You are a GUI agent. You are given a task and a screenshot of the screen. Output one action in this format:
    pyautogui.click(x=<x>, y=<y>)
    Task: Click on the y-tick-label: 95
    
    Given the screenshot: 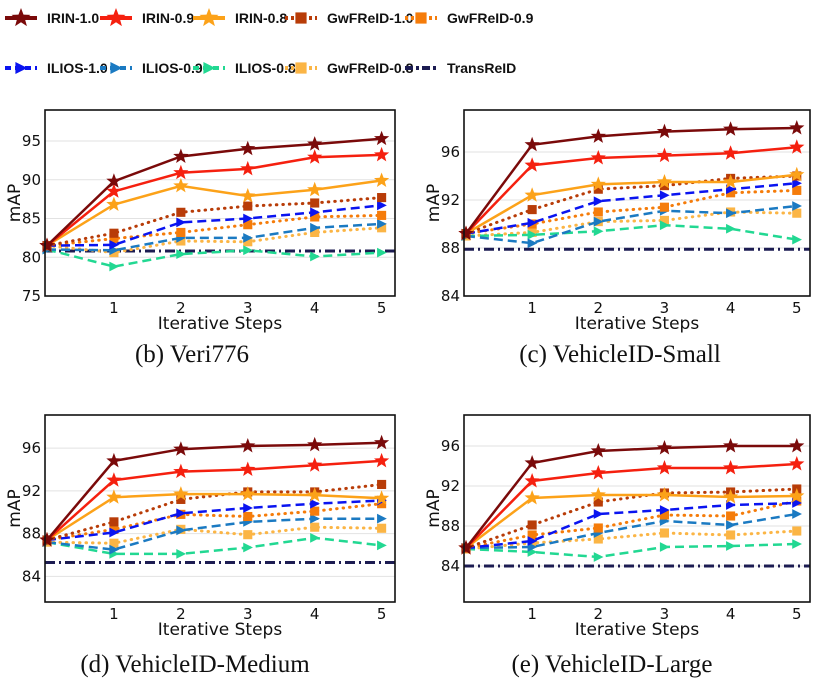 What is the action you would take?
    pyautogui.click(x=31, y=141)
    